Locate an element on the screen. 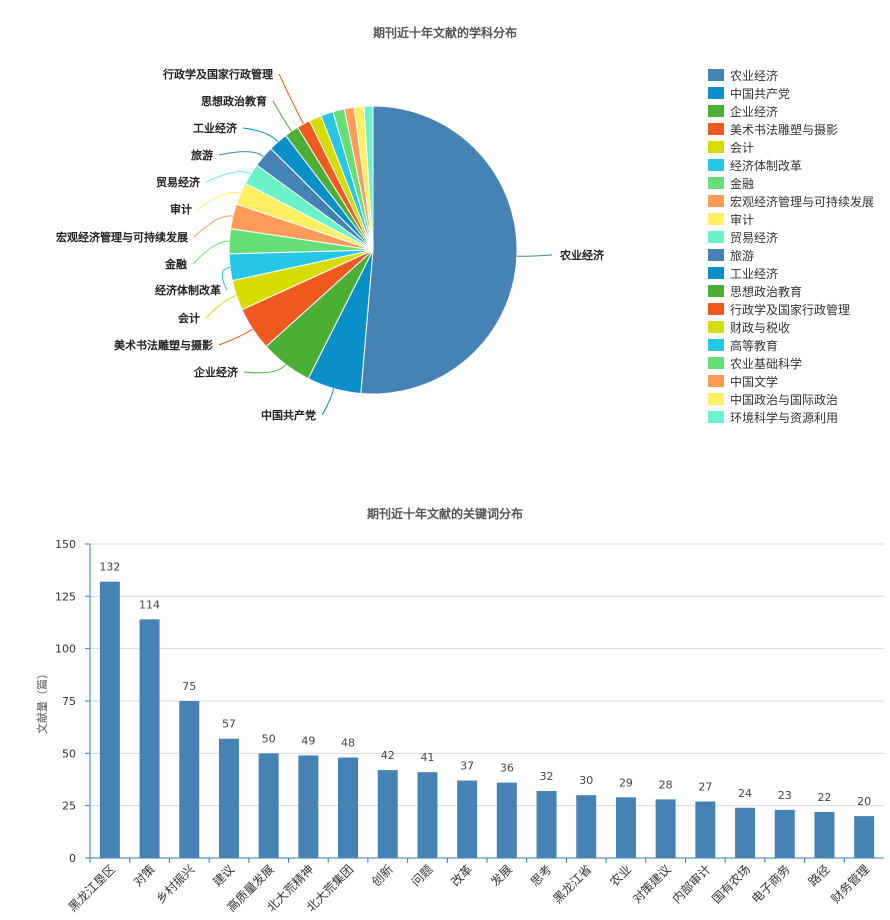  legend-item: 财政与税收 is located at coordinates (791, 327).